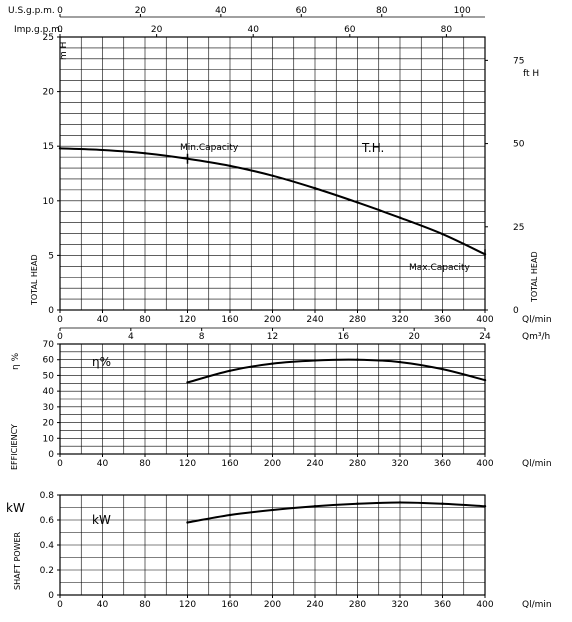 The width and height of the screenshot is (572, 622). Describe the element at coordinates (372, 148) in the screenshot. I see `curve-label: T.H.` at that location.